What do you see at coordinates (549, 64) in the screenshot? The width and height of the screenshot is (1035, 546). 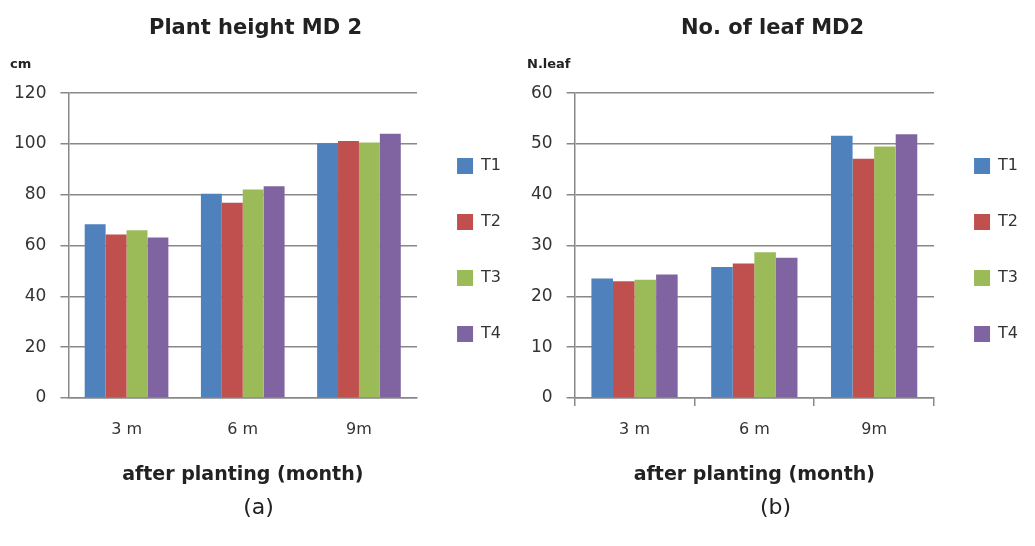 I see `y-axis-title: N.leaf` at bounding box center [549, 64].